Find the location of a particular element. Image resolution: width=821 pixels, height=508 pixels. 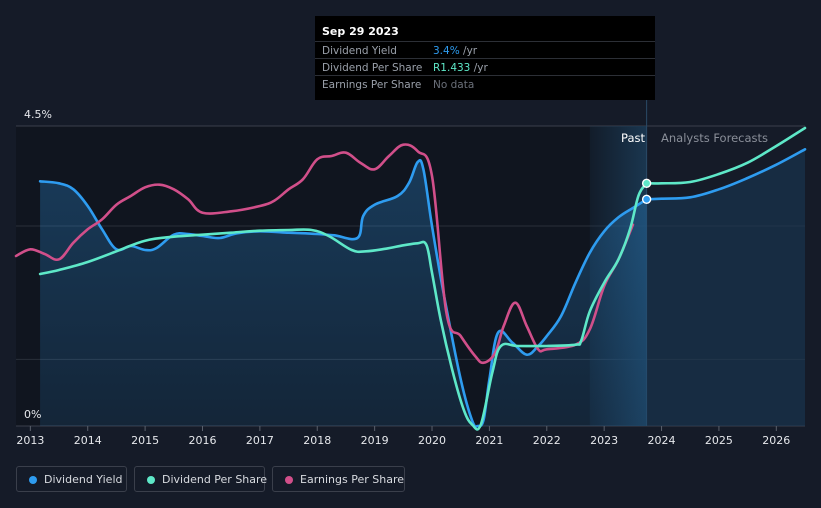

x-tick-label: 2013 is located at coordinates (30, 440).